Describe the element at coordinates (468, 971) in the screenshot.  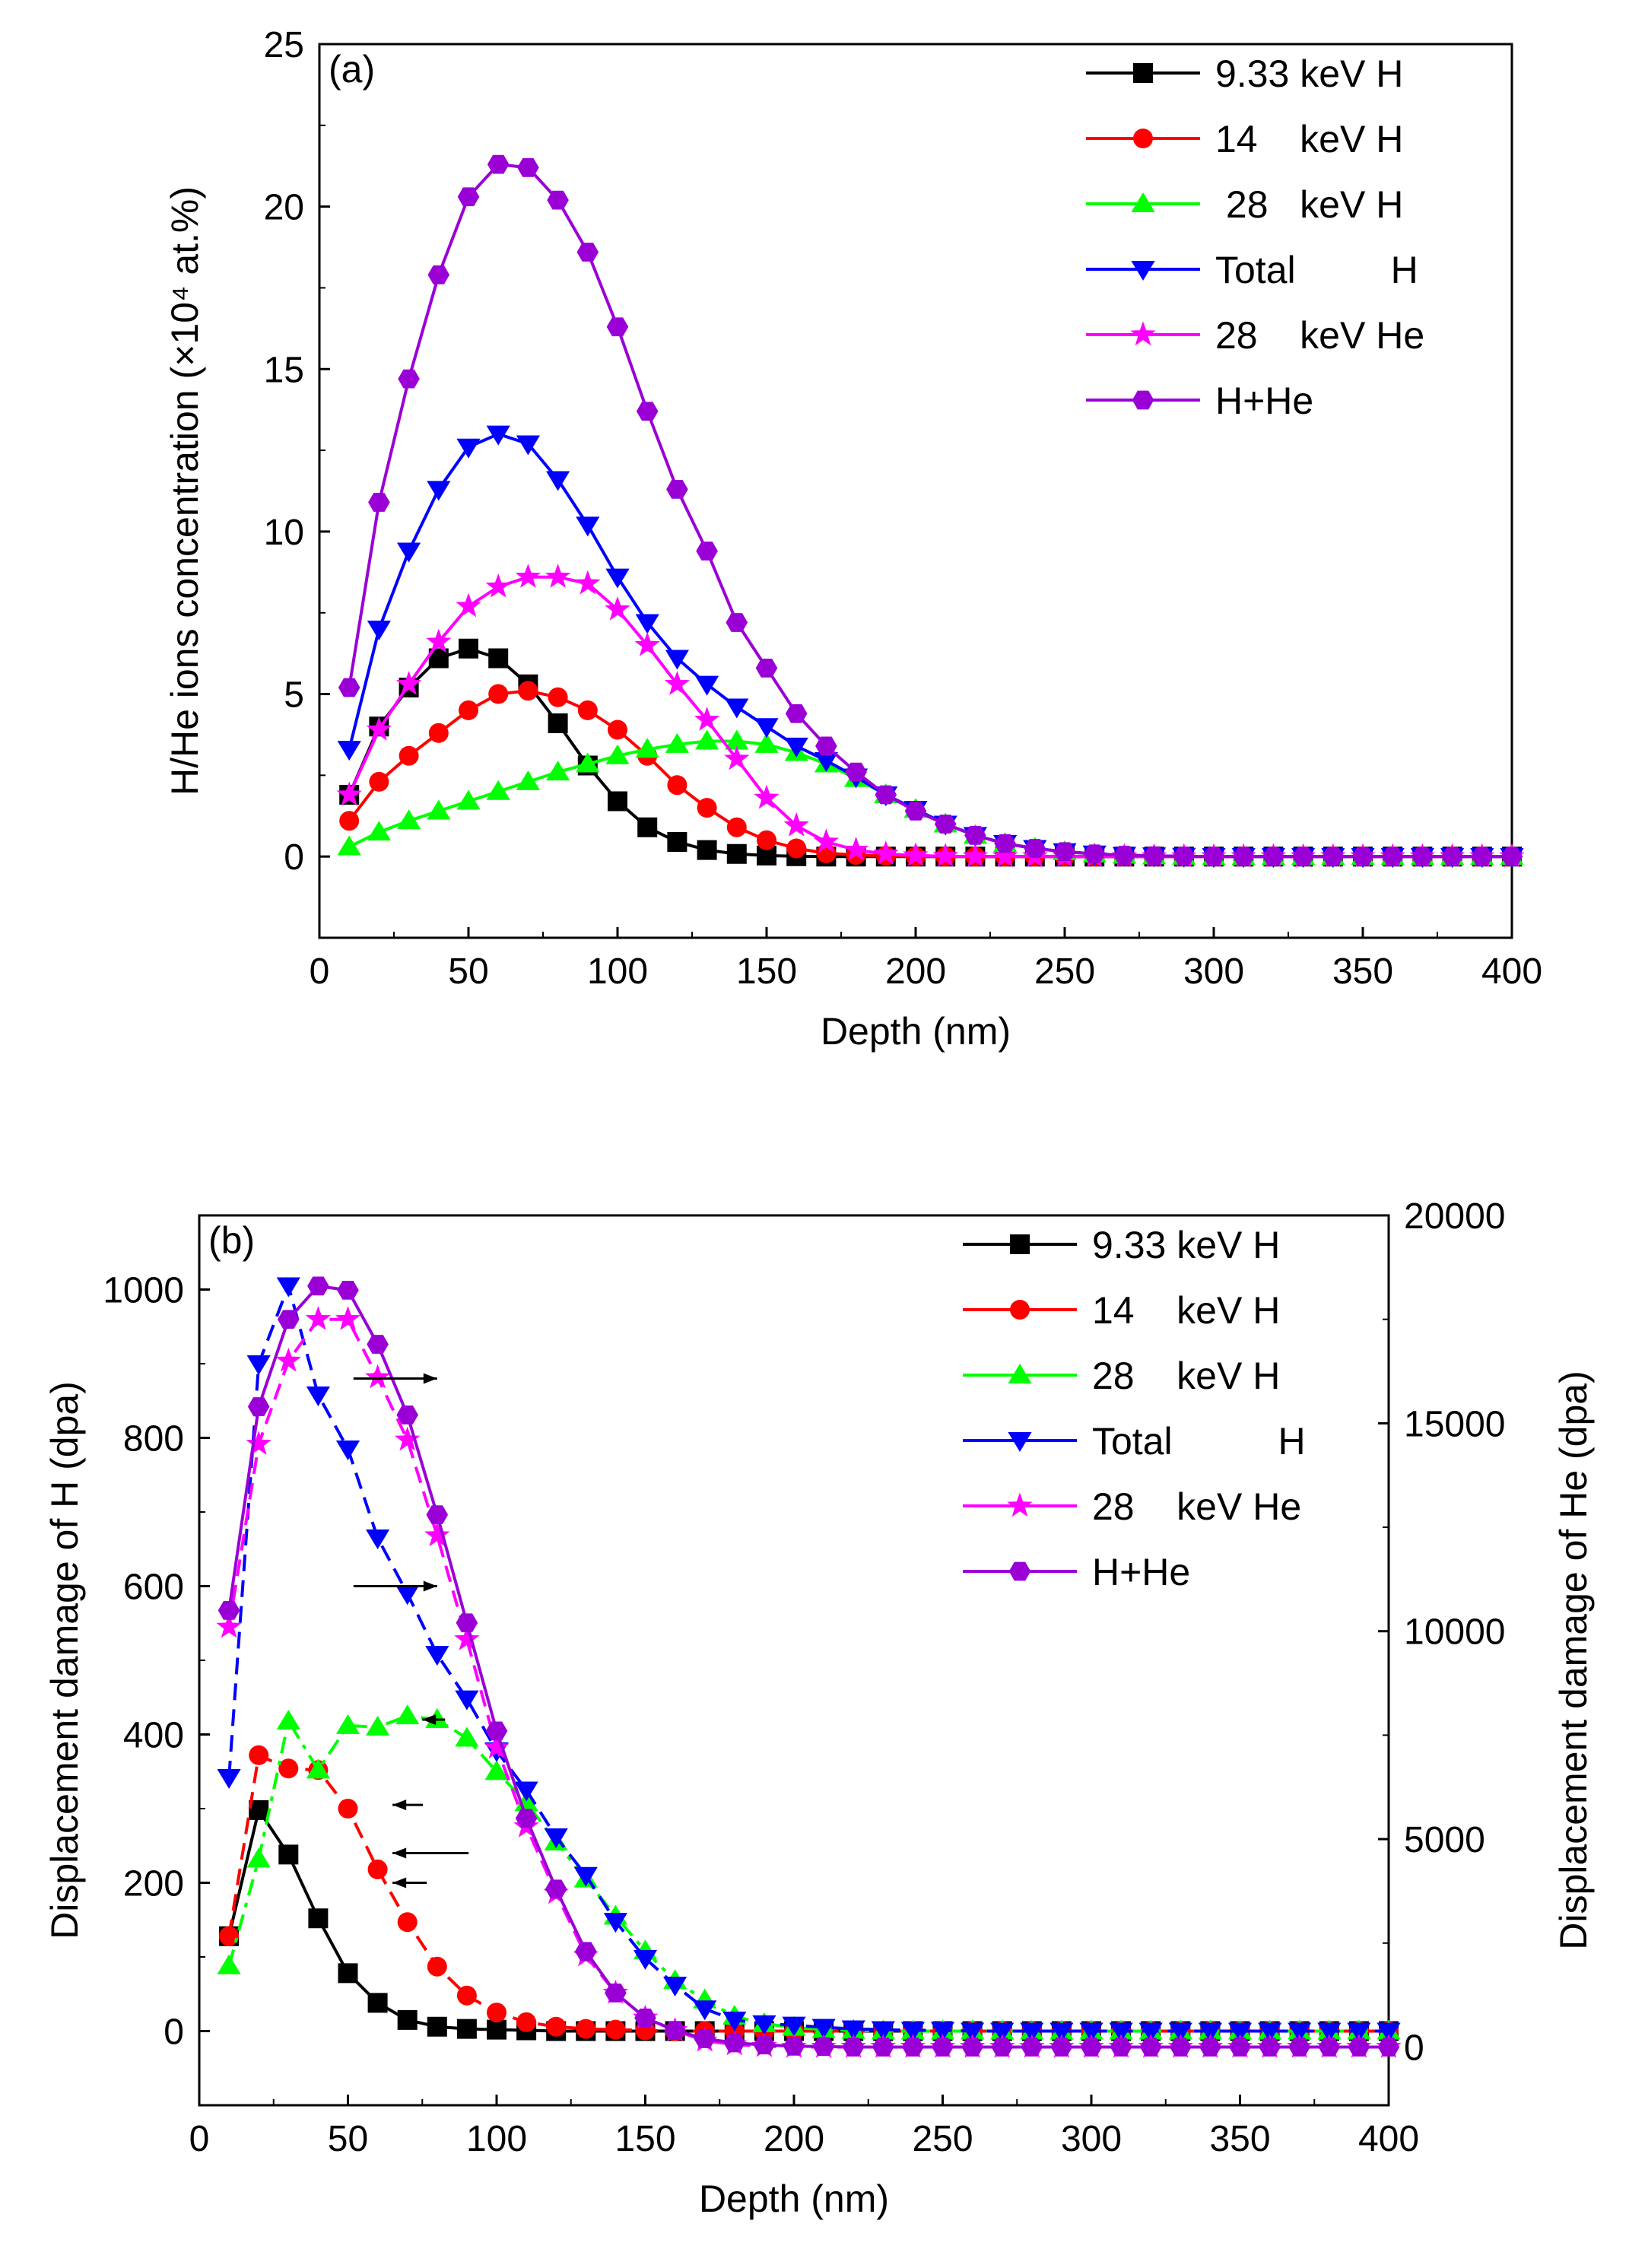
I see `x-tick-label: 50` at that location.